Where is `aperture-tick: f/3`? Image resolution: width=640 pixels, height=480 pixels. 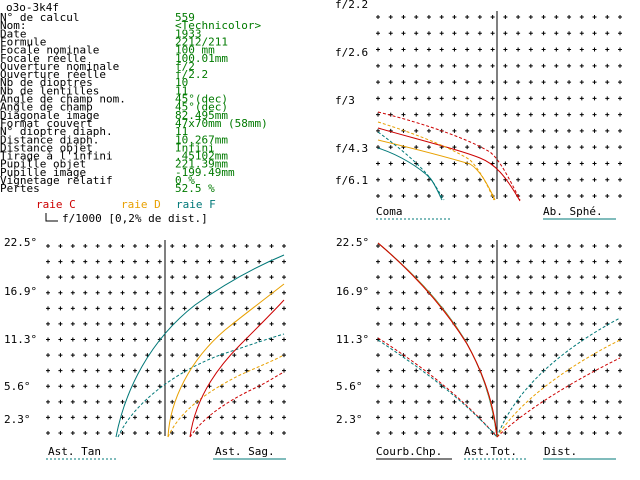 aperture-tick: f/3 is located at coordinates (345, 100).